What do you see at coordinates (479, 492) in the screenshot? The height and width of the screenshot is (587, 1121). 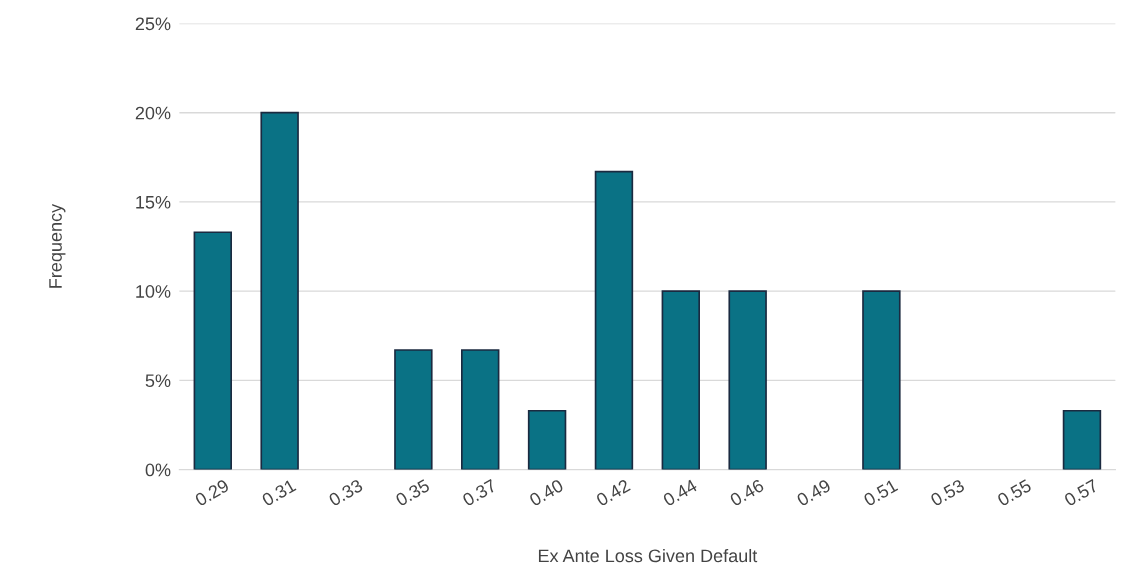 I see `x-tick-label: 0.37` at bounding box center [479, 492].